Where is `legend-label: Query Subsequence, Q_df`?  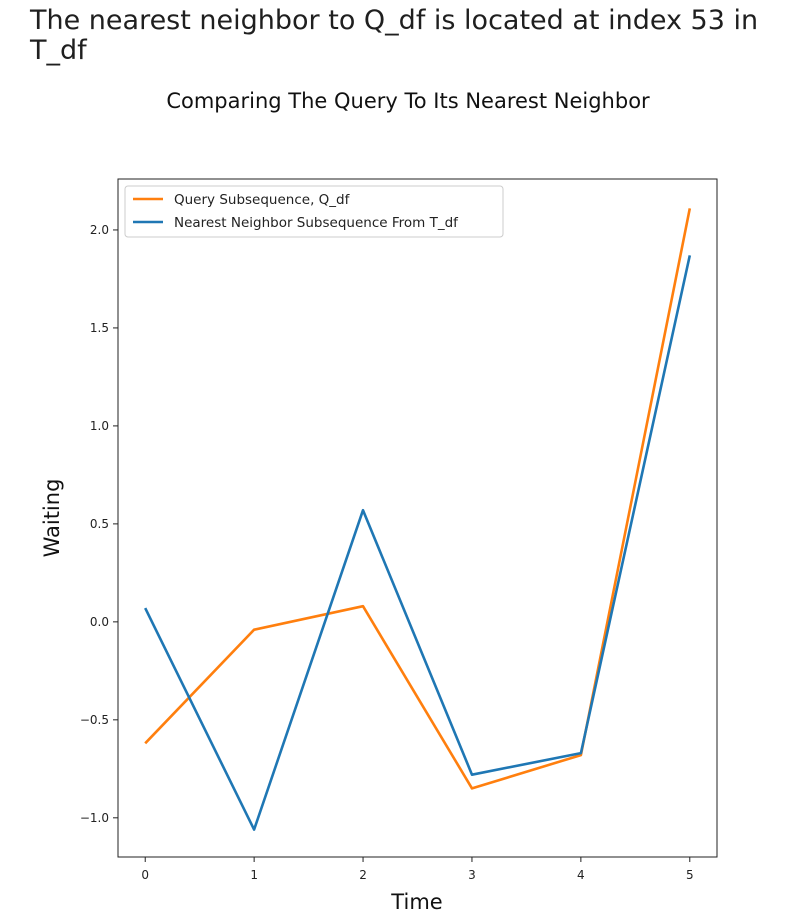 legend-label: Query Subsequence, Q_df is located at coordinates (262, 200).